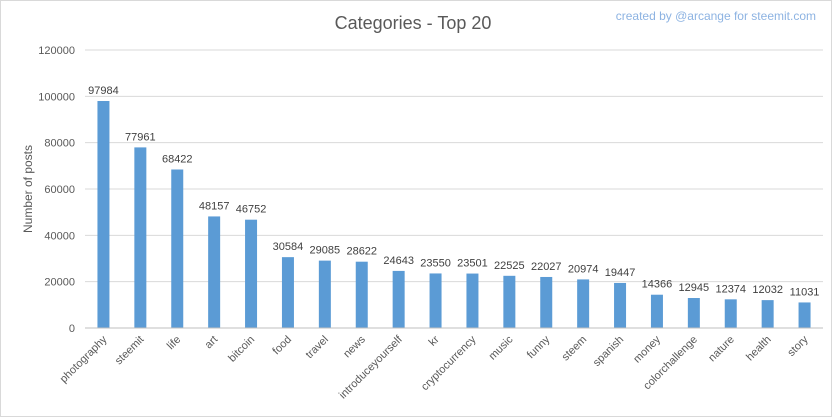  What do you see at coordinates (767, 314) in the screenshot?
I see `bar-health` at bounding box center [767, 314].